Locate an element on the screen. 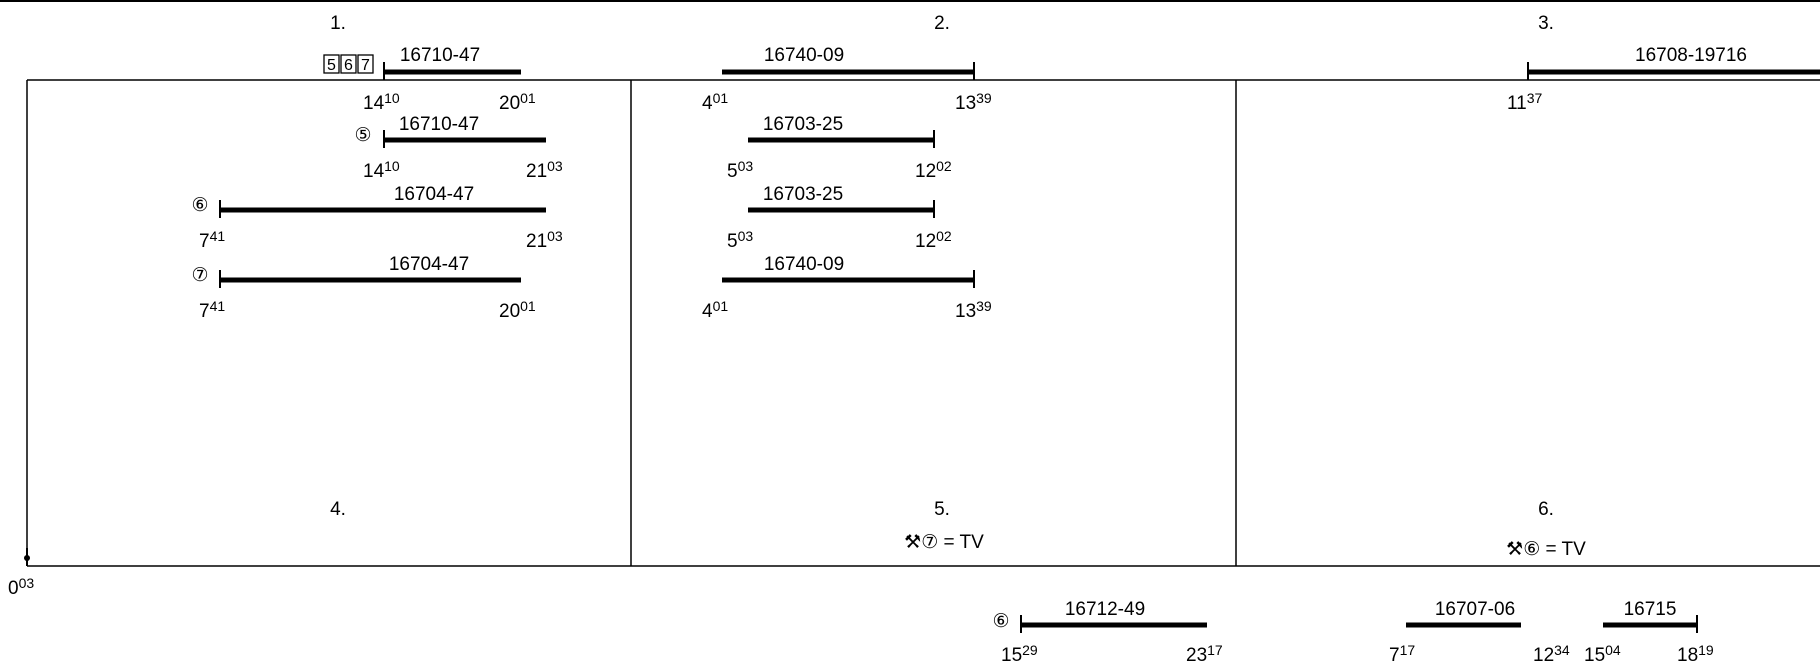 This screenshot has width=1820, height=667. col-1-row-3-end-minute: 01 is located at coordinates (528, 306).